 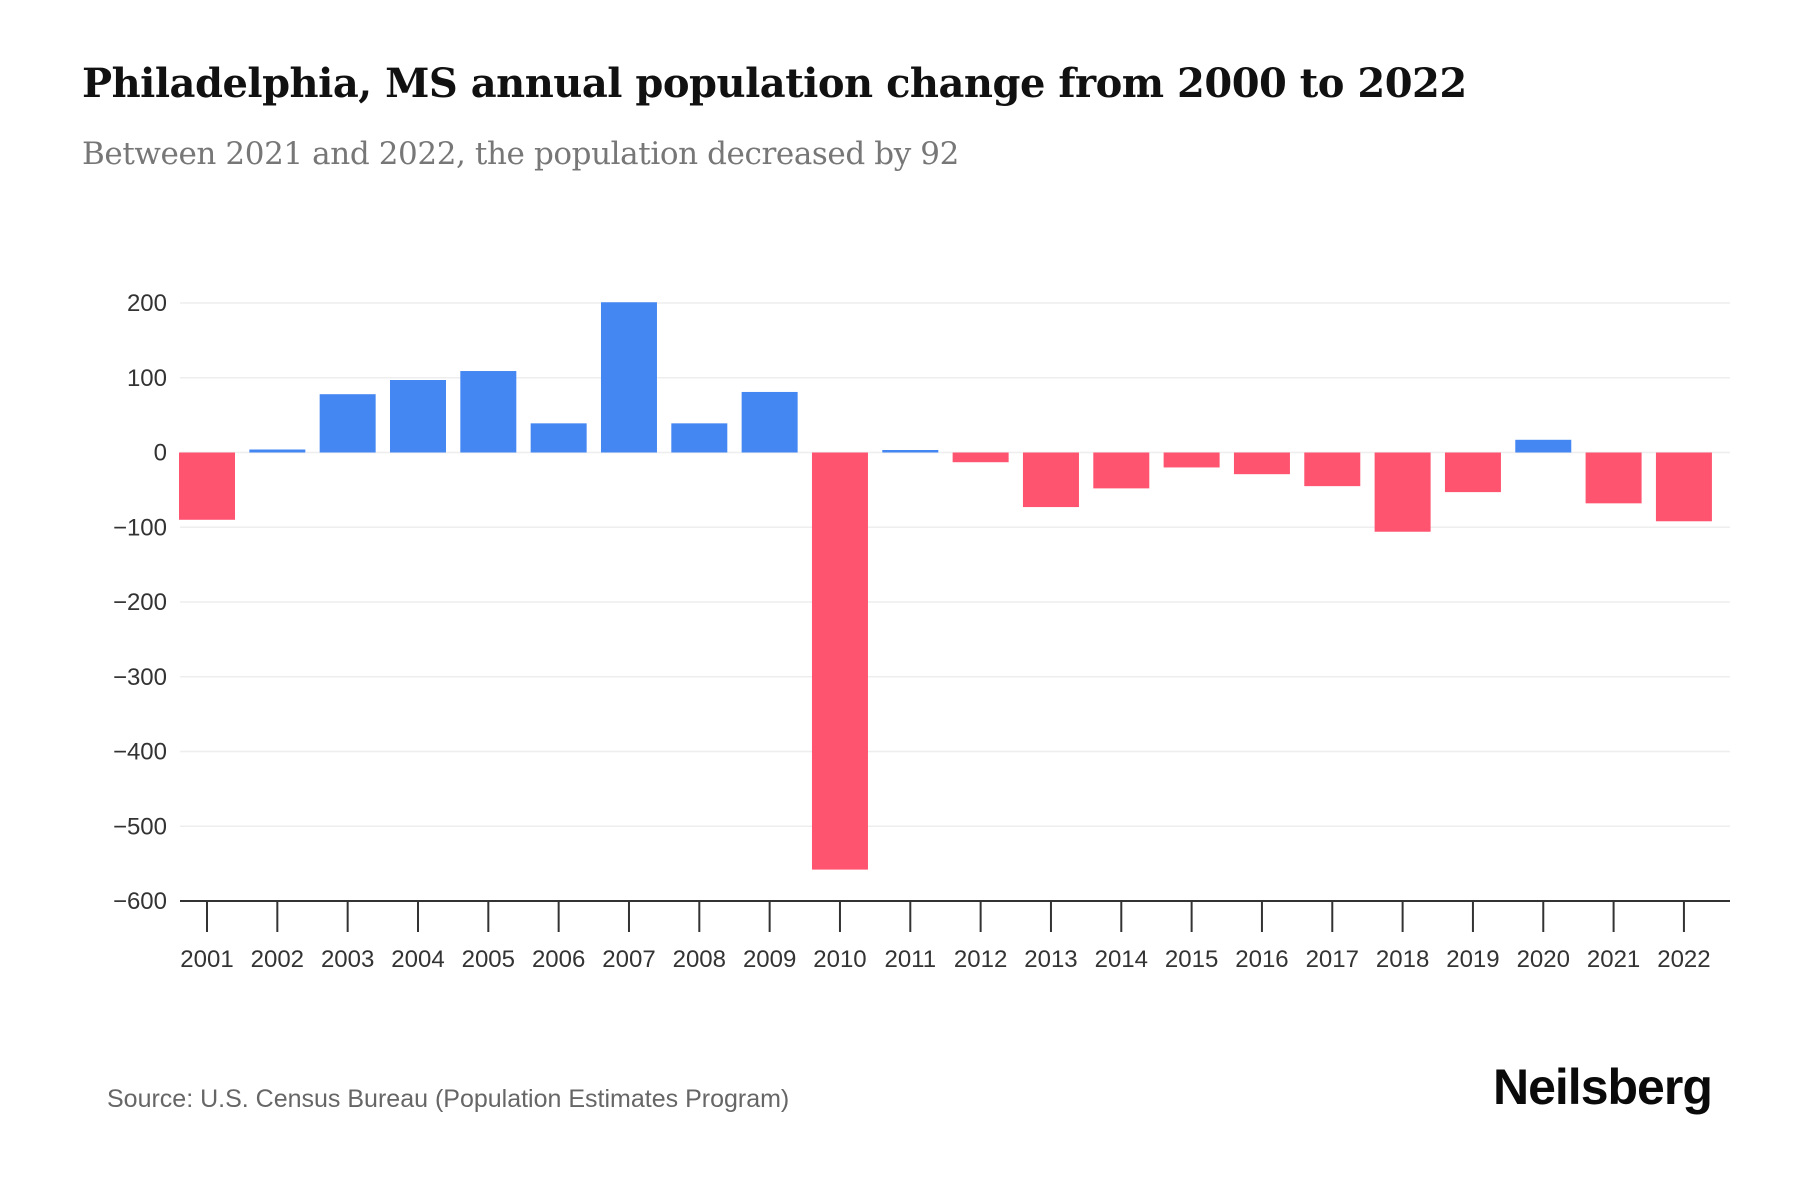 I want to click on bar-2014, so click(x=1121, y=470).